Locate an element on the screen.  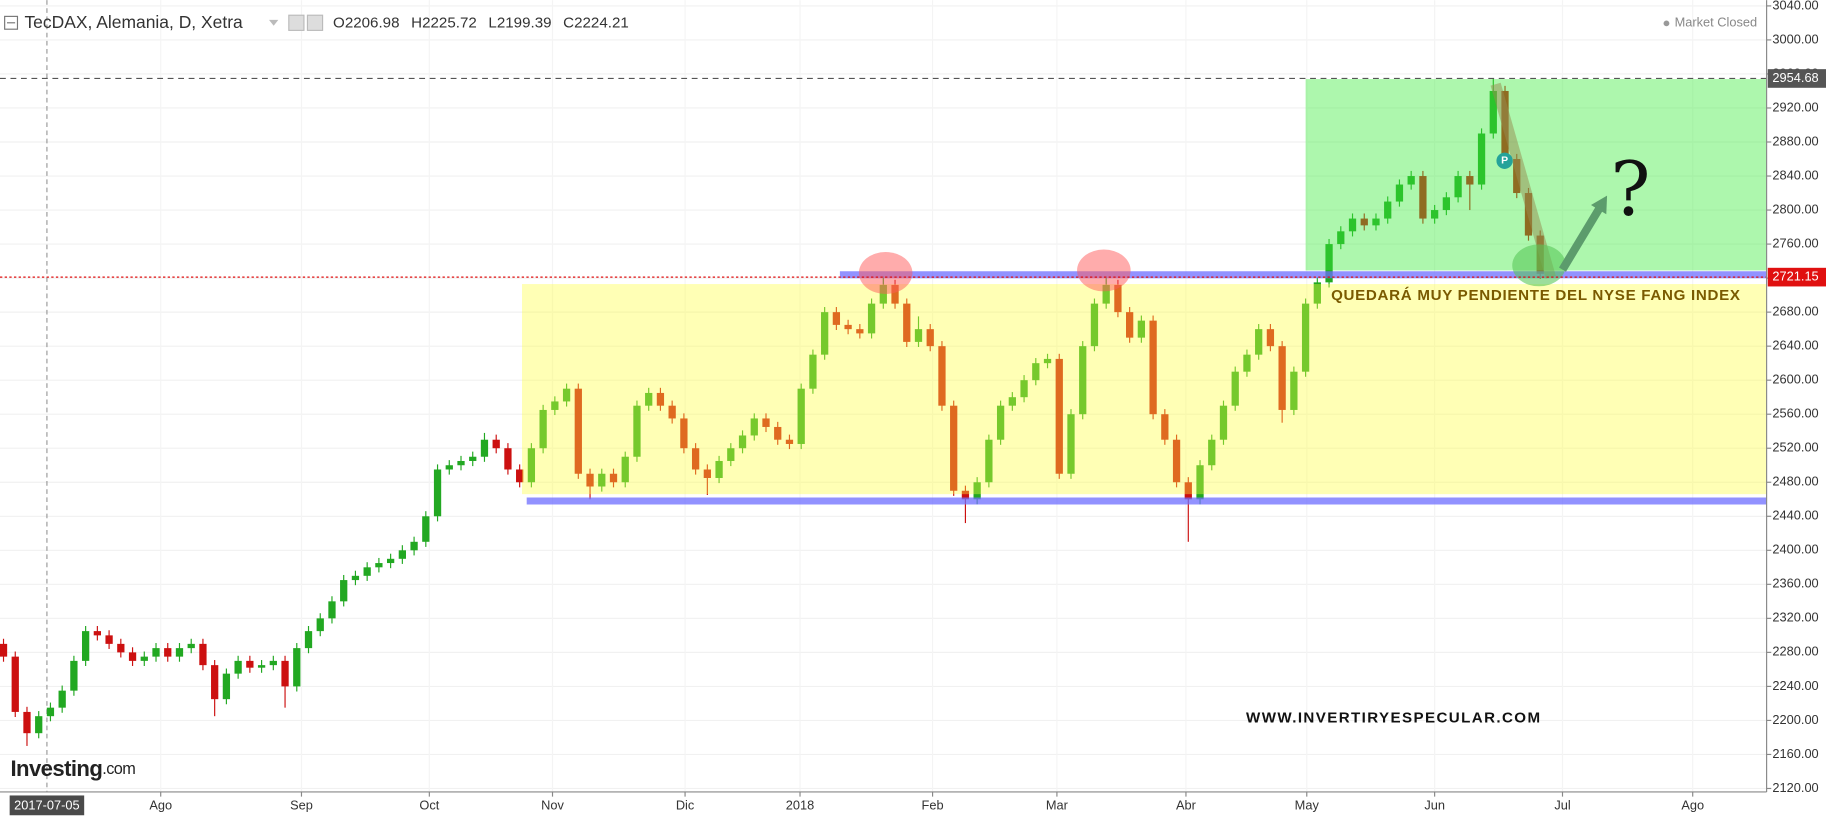
collapse-icon is located at coordinates (11, 22).